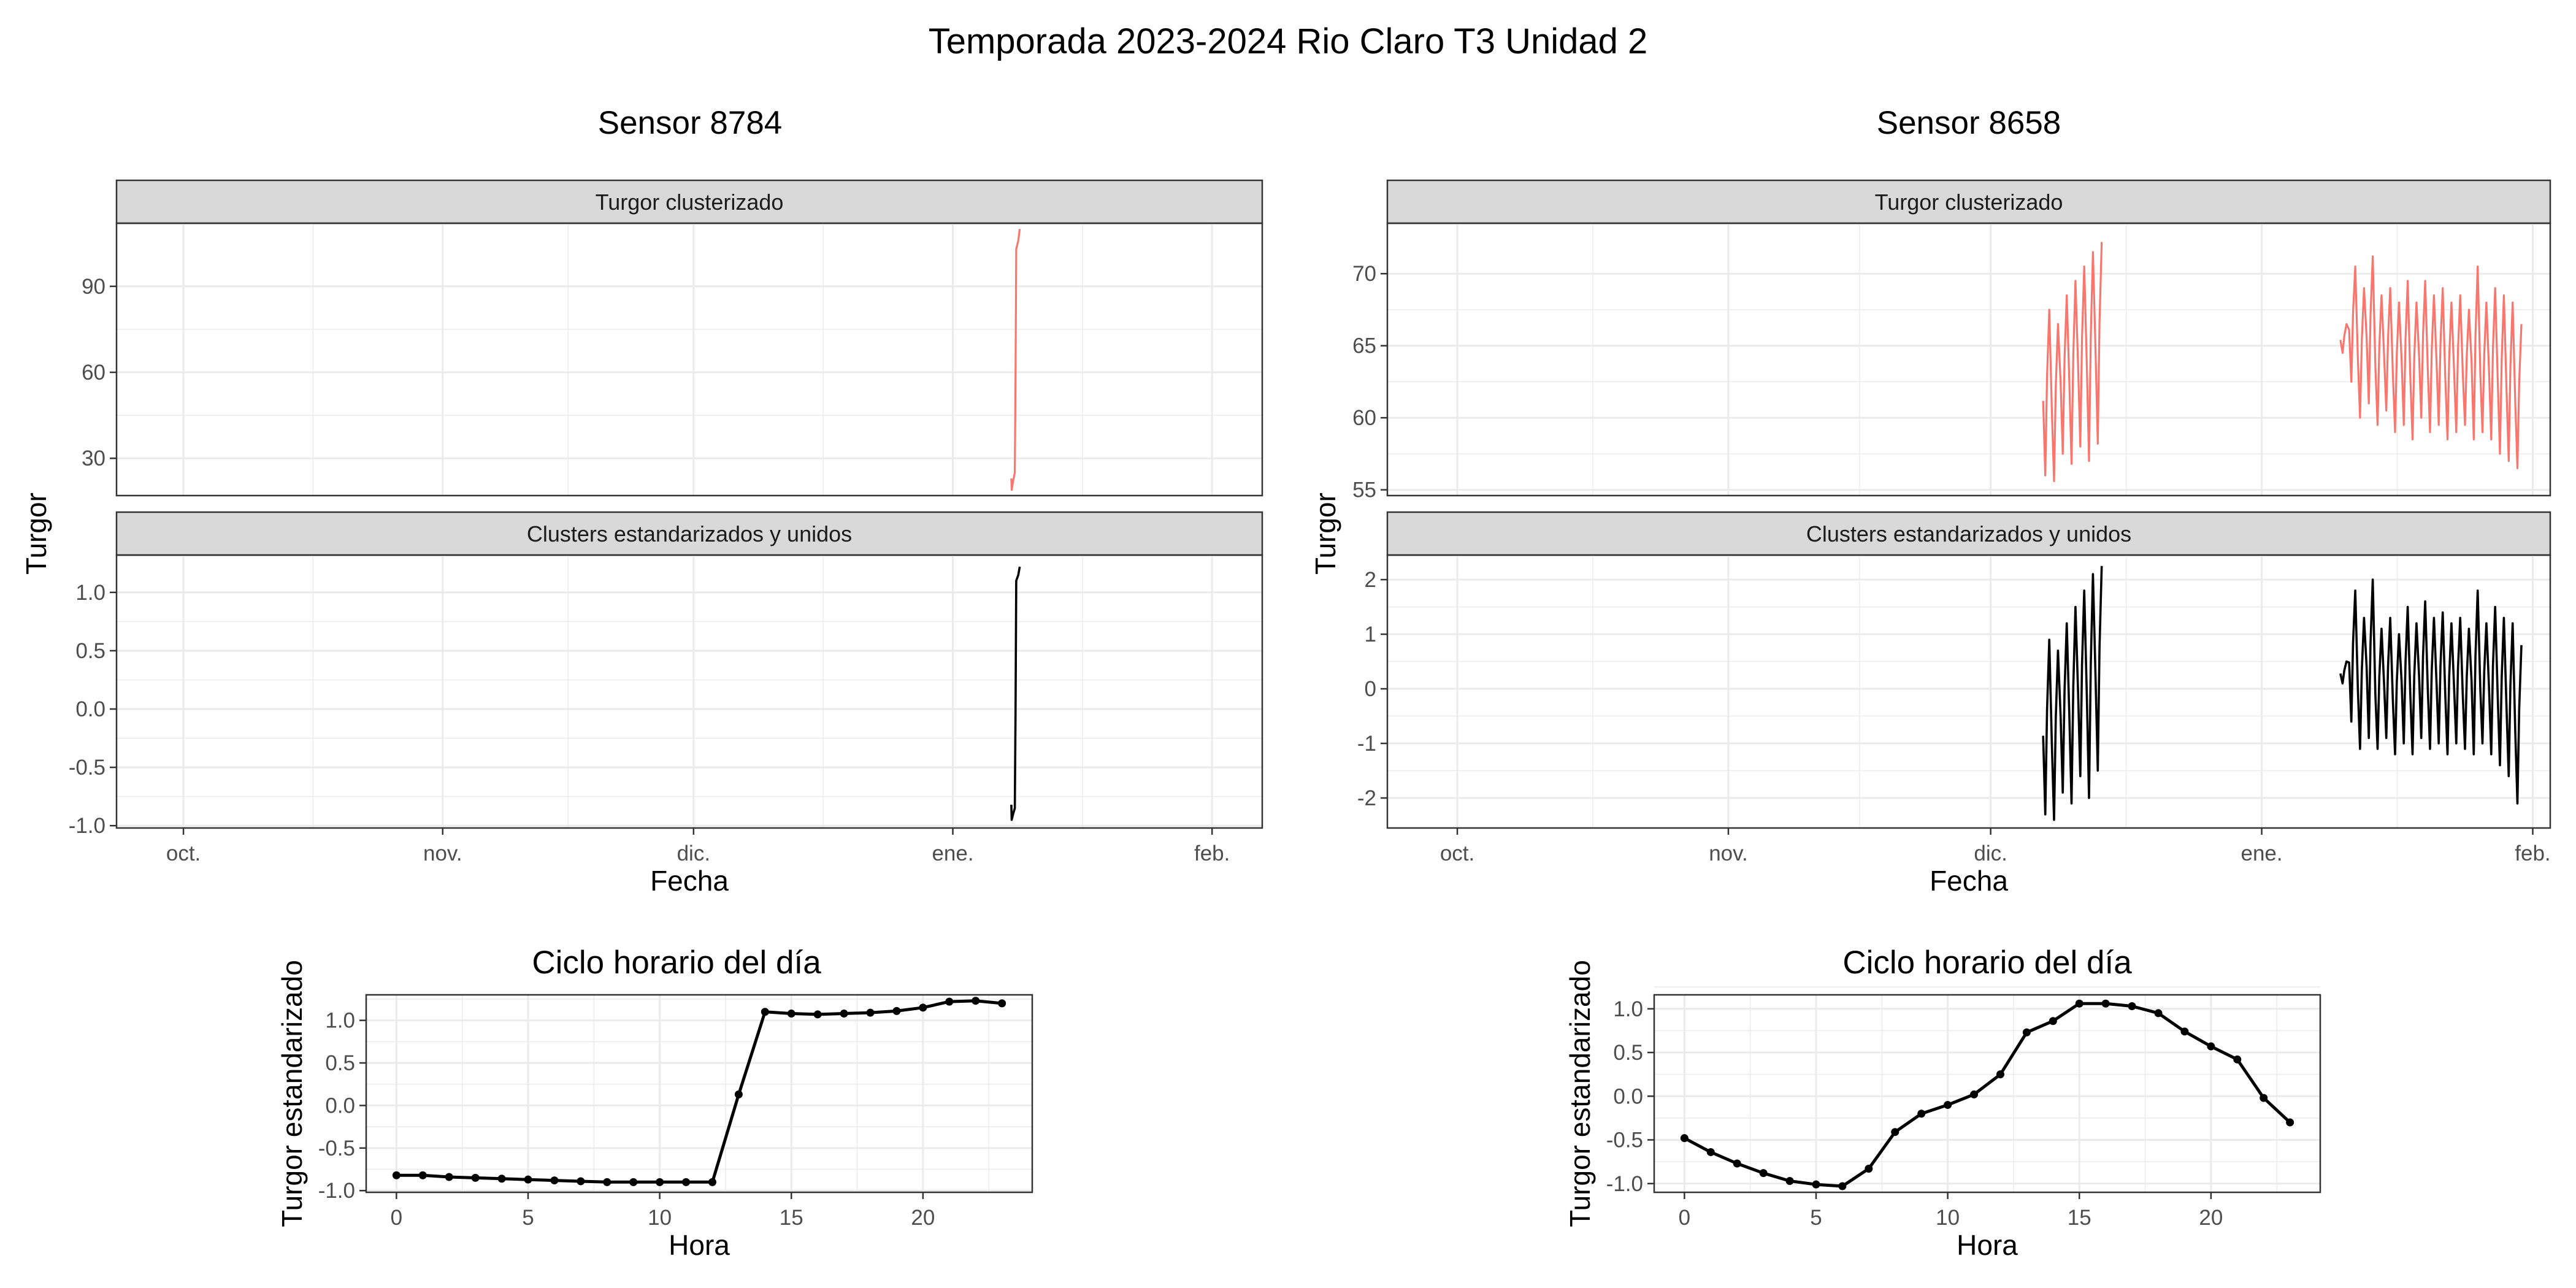 The image size is (2576, 1288). I want to click on facet-label-std-right: Clusters estandarizados y unidos, so click(1968, 533).